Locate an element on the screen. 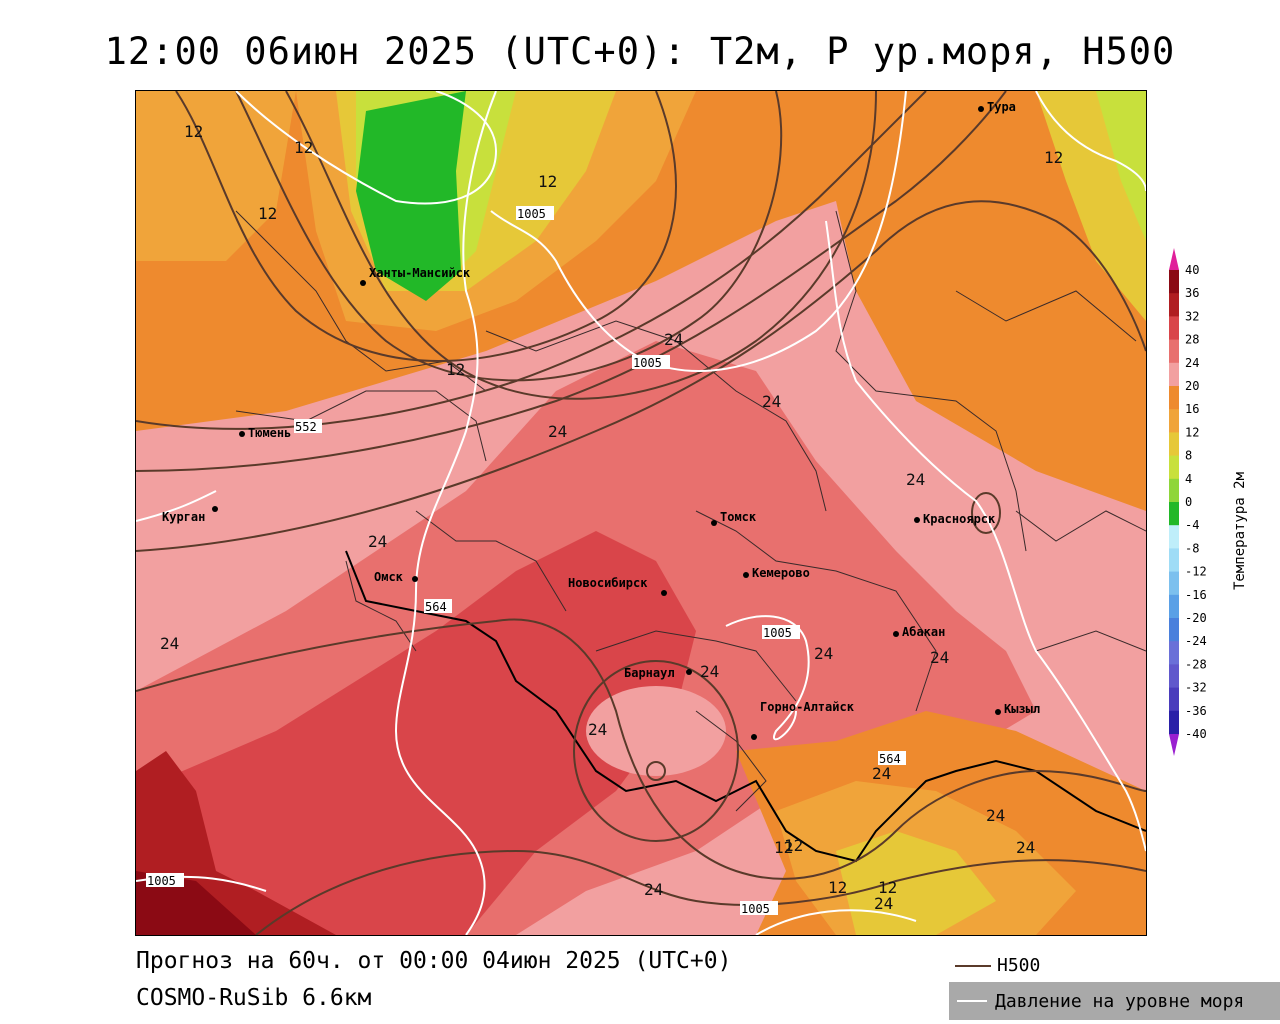 The image size is (1280, 1024). colorbar-tick-label: 32 is located at coordinates (1192, 316).